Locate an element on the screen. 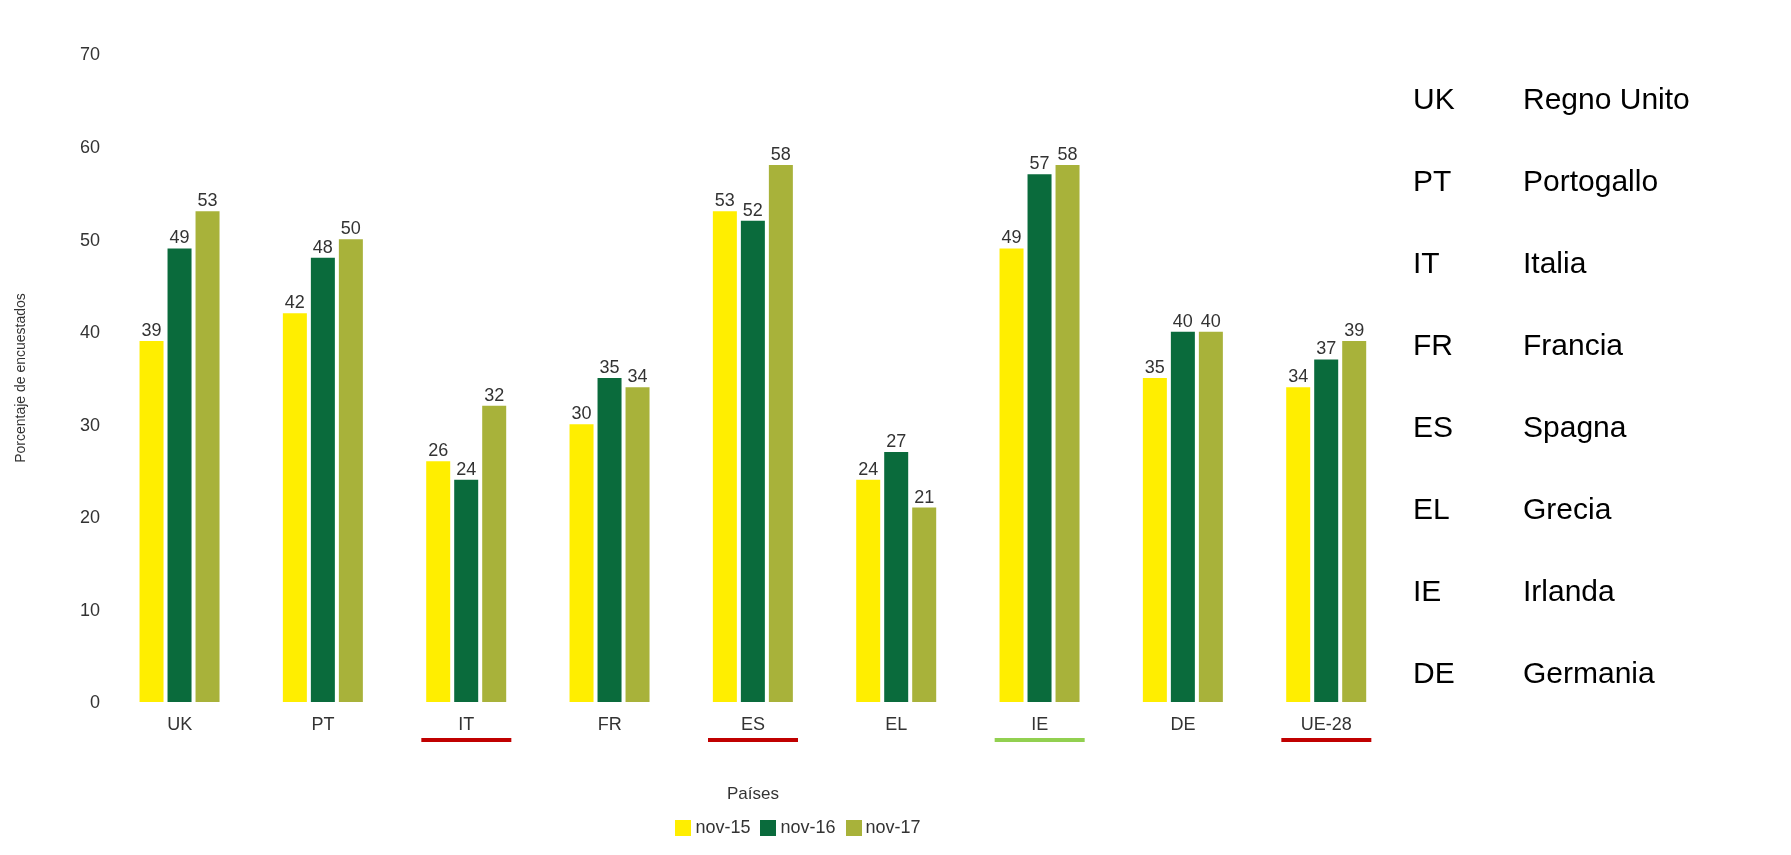  y-tick-label: 30 is located at coordinates (89, 424).